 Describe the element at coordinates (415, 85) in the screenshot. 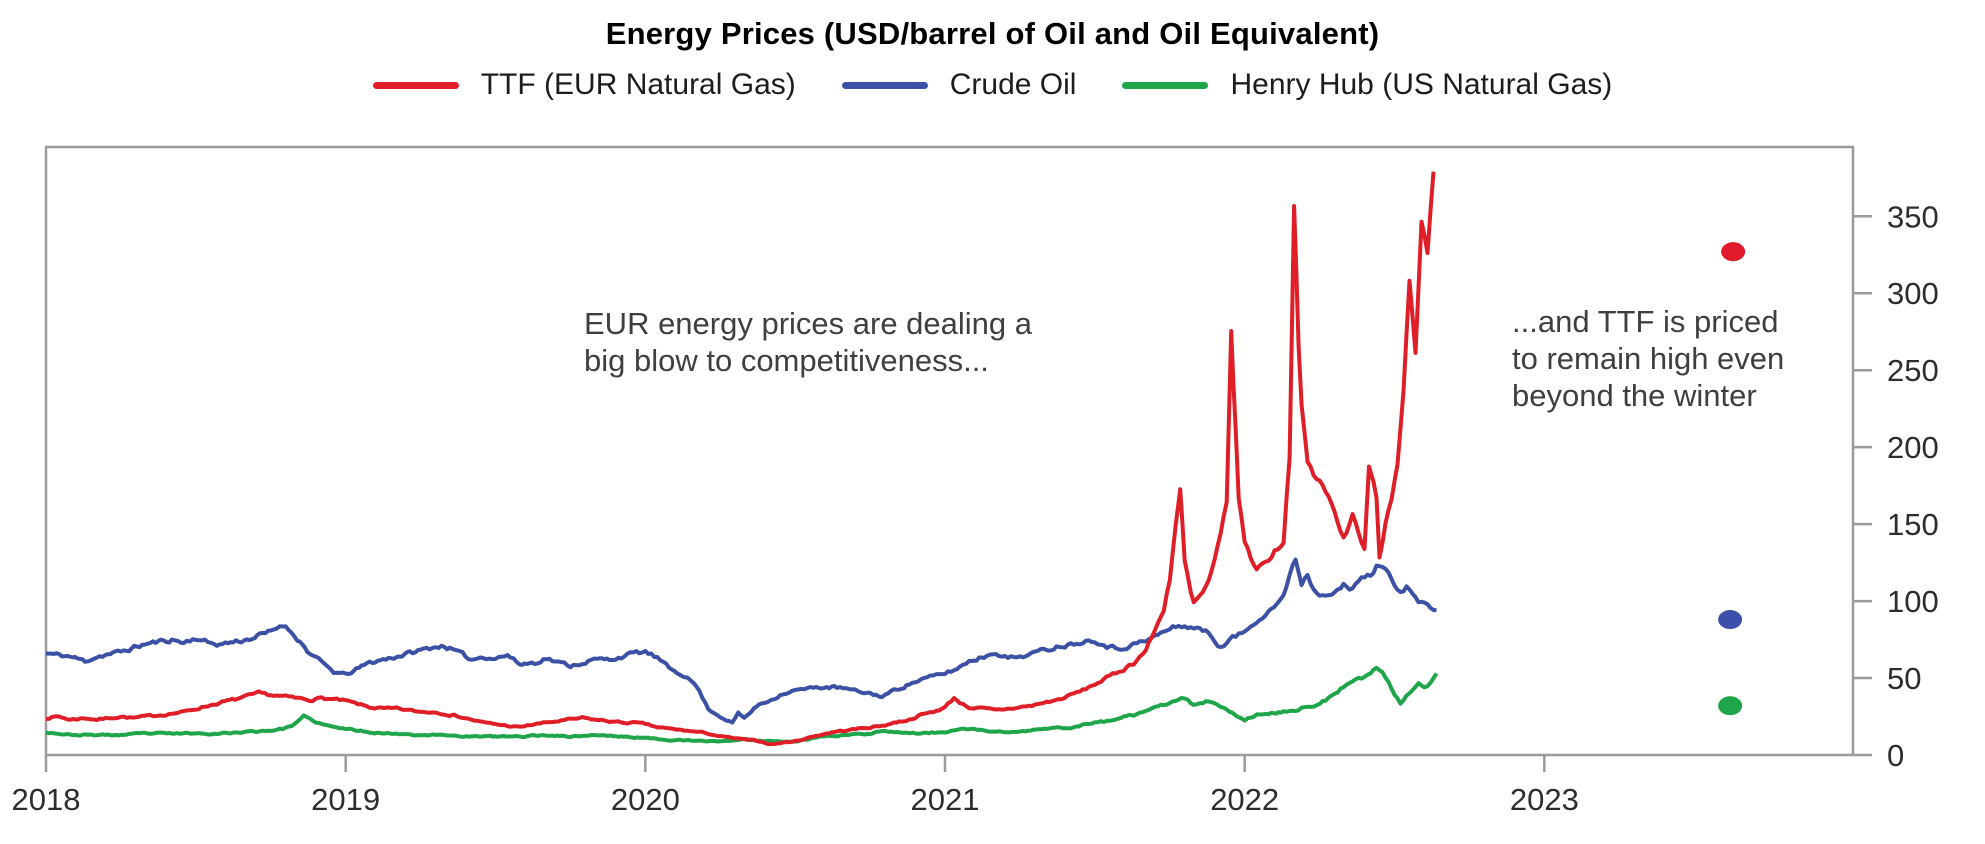

I see `ttf-line-swatch` at that location.